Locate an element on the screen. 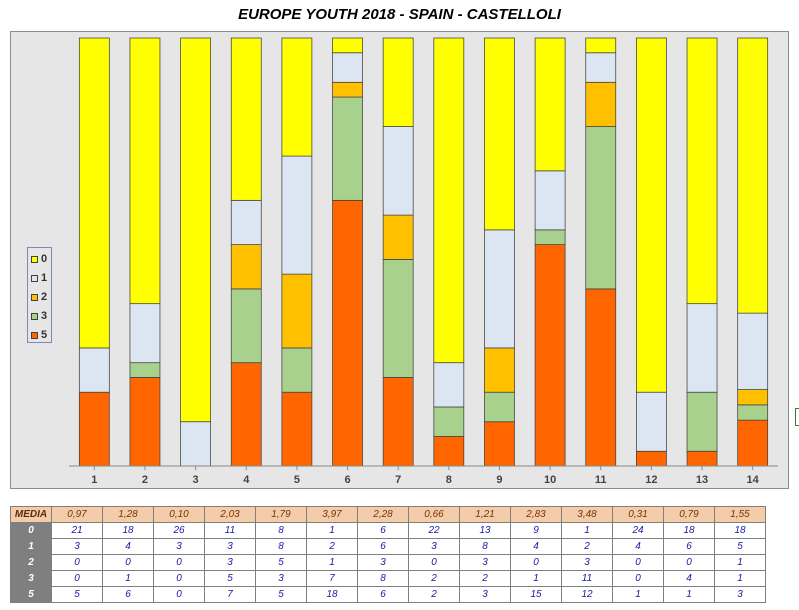  bar-segment-cat11-series5 is located at coordinates (601, 377).